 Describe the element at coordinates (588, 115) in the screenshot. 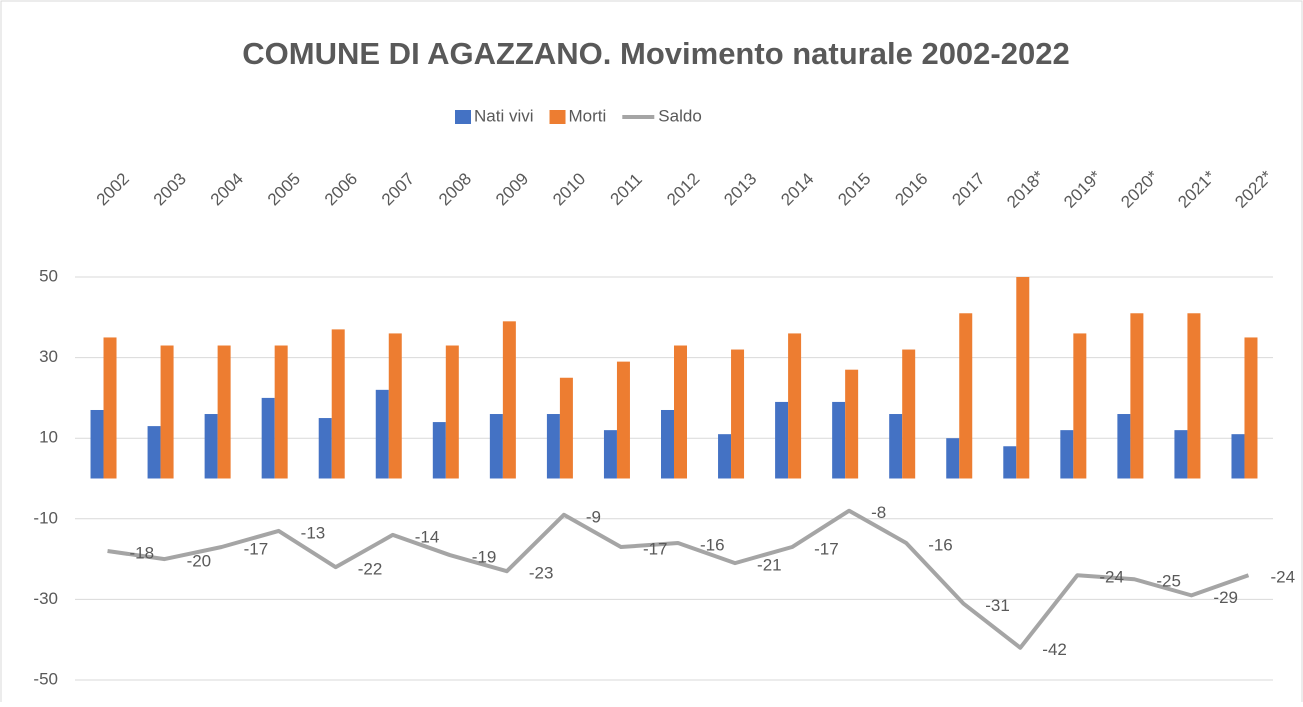

I see `legend-label: Morti` at that location.